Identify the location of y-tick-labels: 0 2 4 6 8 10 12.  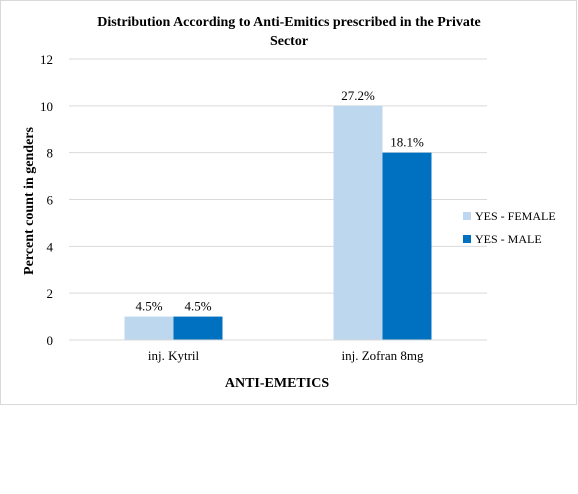
(47, 200).